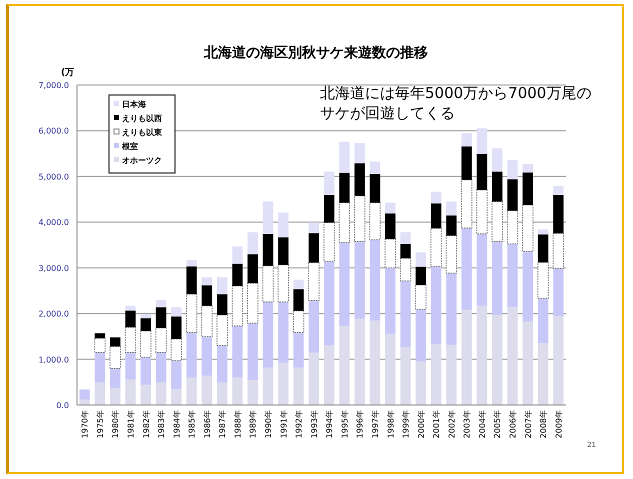 The image size is (633, 479). What do you see at coordinates (192, 424) in the screenshot?
I see `x-tick-label: 1985年` at bounding box center [192, 424].